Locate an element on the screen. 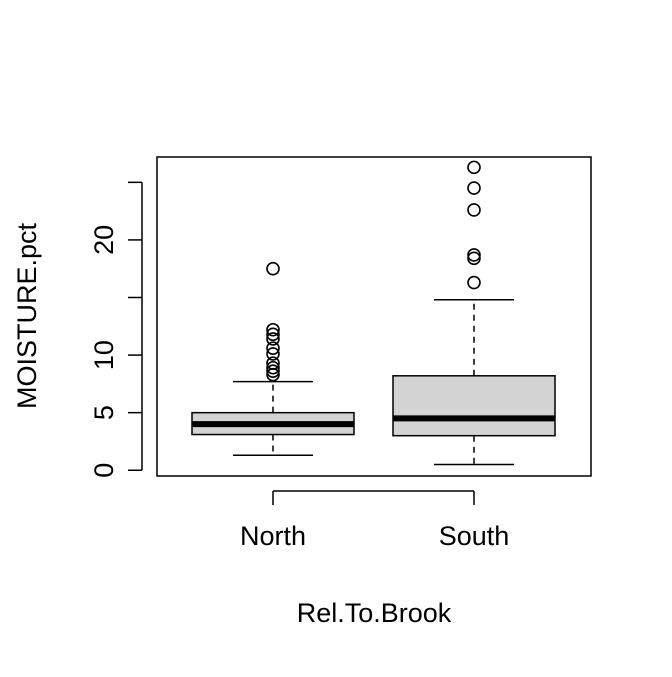 Image resolution: width=672 pixels, height=677 pixels. y-tick-label: 20 is located at coordinates (104, 240).